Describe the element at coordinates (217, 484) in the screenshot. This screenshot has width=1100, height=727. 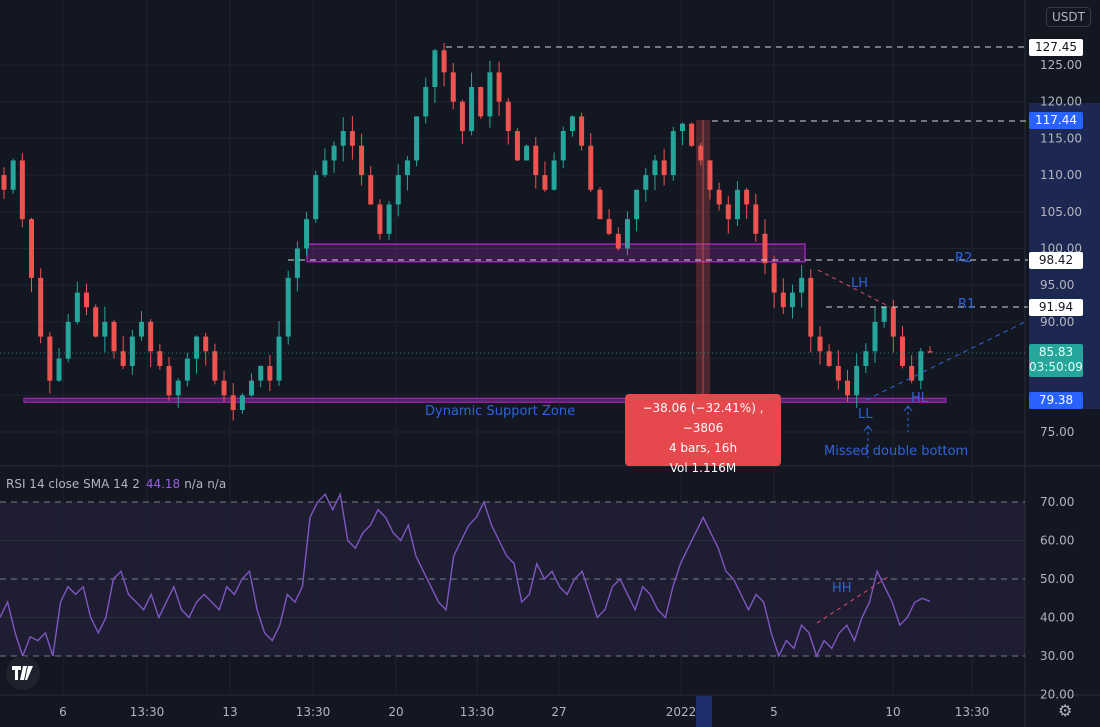
I see `rsi-legend-na-2: n/a` at that location.